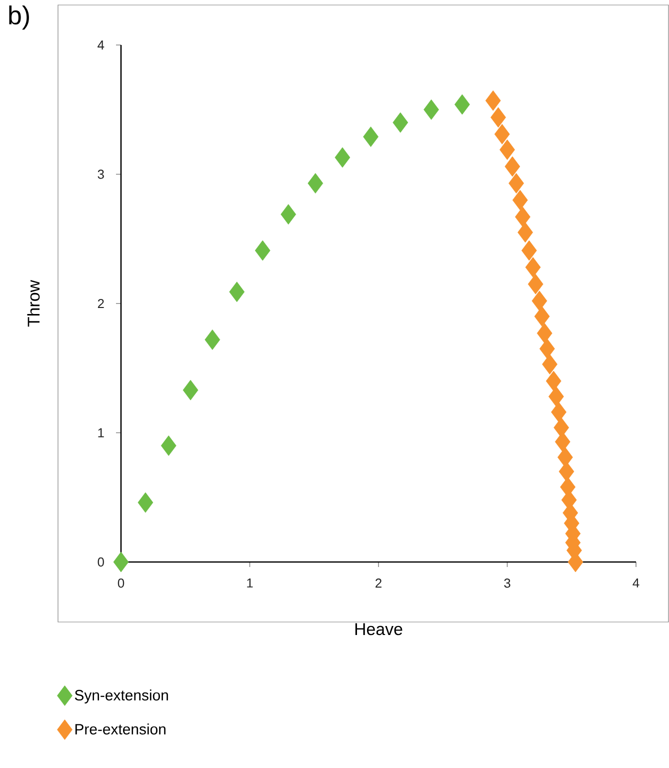 This screenshot has width=669, height=768. Describe the element at coordinates (101, 174) in the screenshot. I see `y-tick-label: 3` at that location.